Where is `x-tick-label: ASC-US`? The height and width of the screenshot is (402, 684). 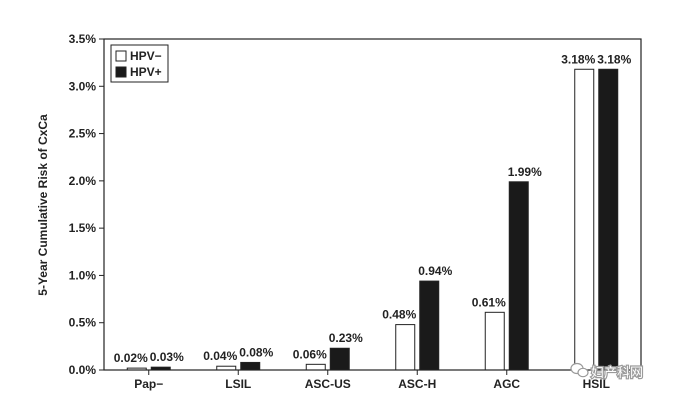 x-tick-label: ASC-US is located at coordinates (328, 384).